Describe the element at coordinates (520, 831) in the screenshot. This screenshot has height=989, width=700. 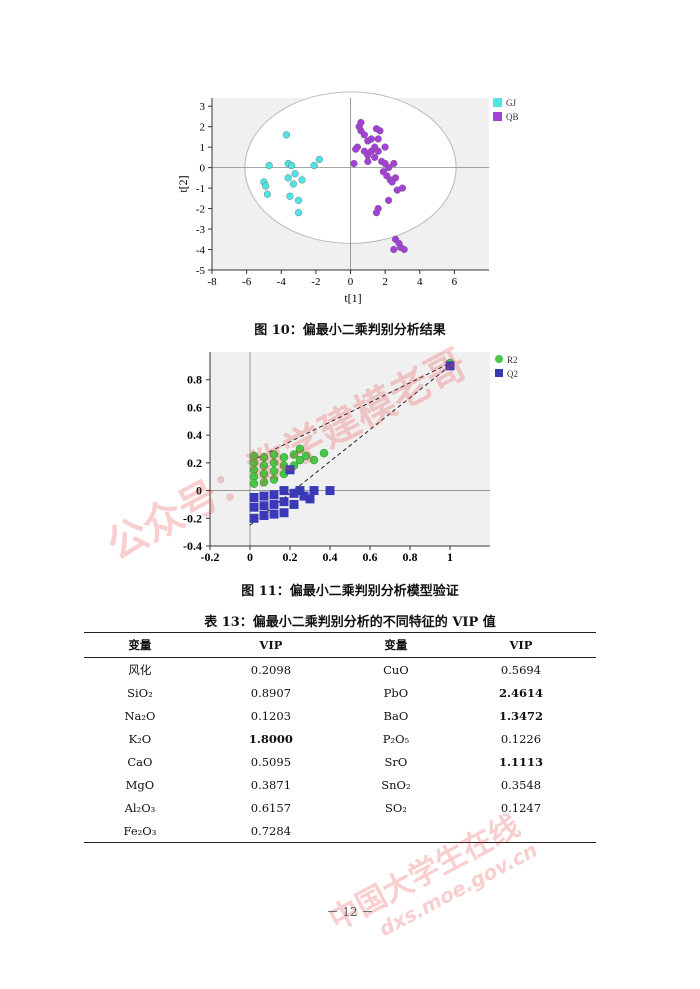
I see `vip-cell` at that location.